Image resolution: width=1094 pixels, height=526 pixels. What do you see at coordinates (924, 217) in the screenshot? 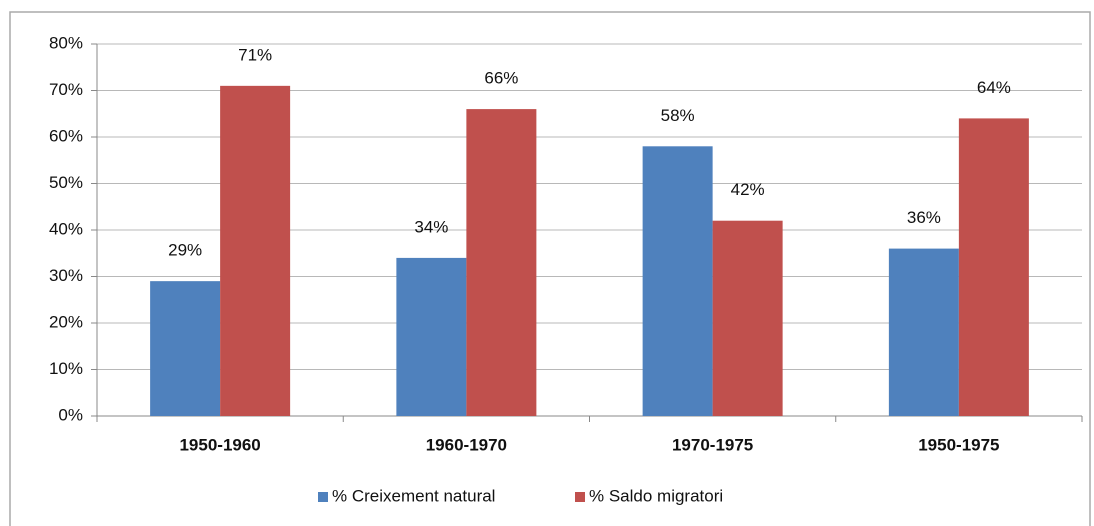
I see `data-label: 36%` at bounding box center [924, 217].